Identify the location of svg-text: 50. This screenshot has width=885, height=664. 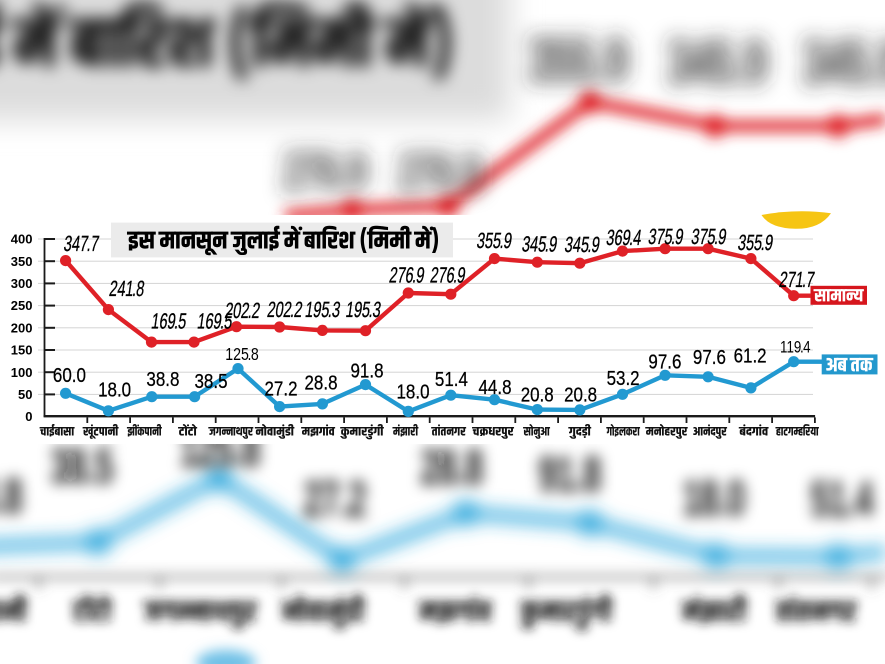
(25, 394).